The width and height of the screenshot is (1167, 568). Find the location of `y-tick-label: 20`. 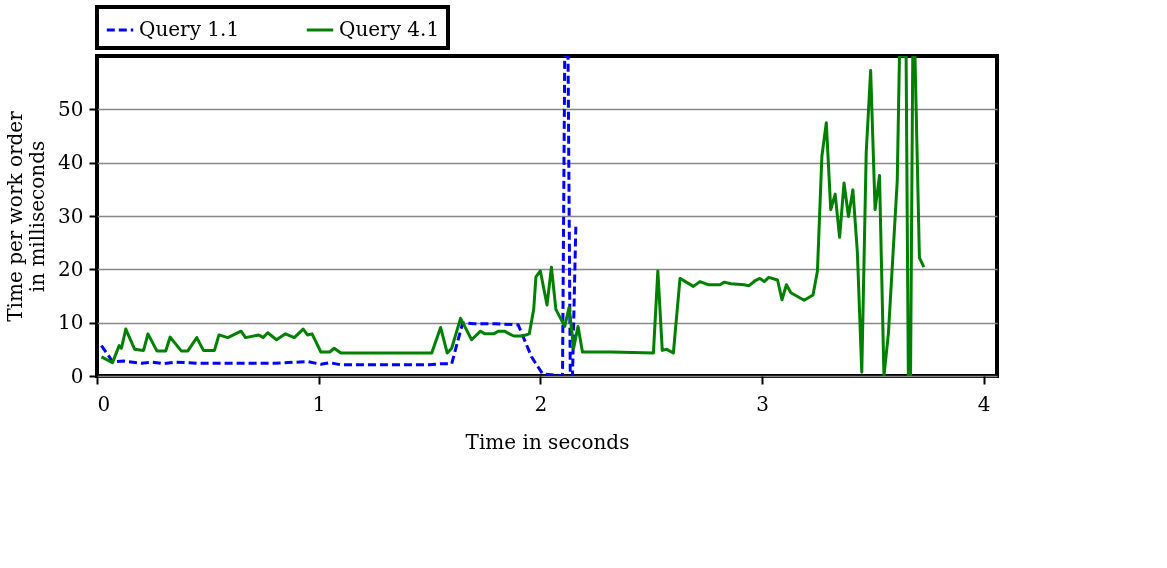

y-tick-label: 20 is located at coordinates (71, 268).